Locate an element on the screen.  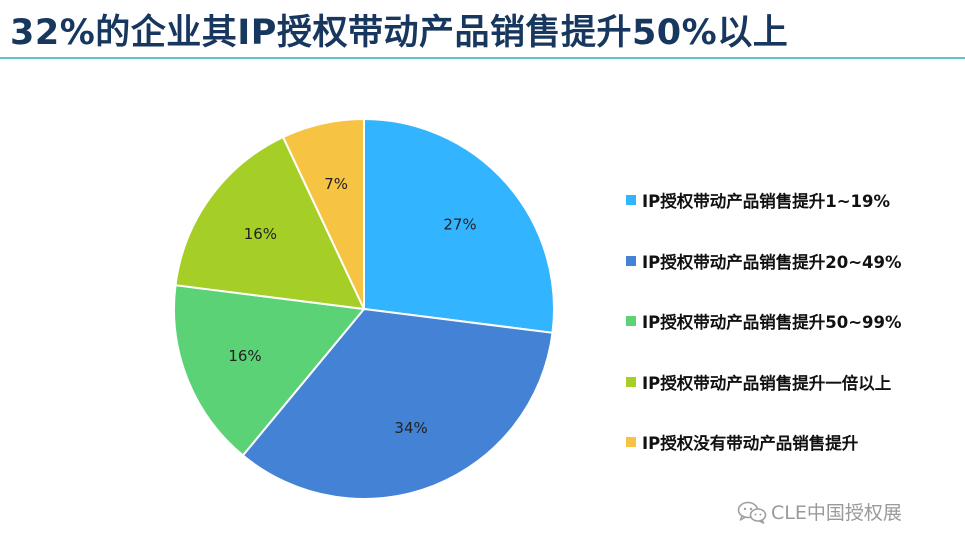
legend-item: IP授权带动产品销售提升50~99% is located at coordinates (764, 321).